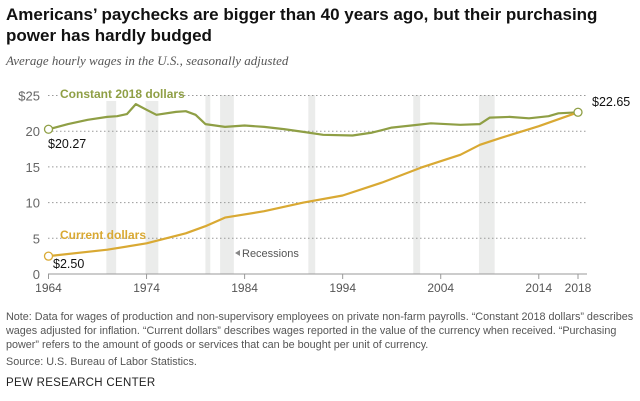 This screenshot has height=401, width=640. Describe the element at coordinates (33, 167) in the screenshot. I see `y-tick-label: 15` at that location.